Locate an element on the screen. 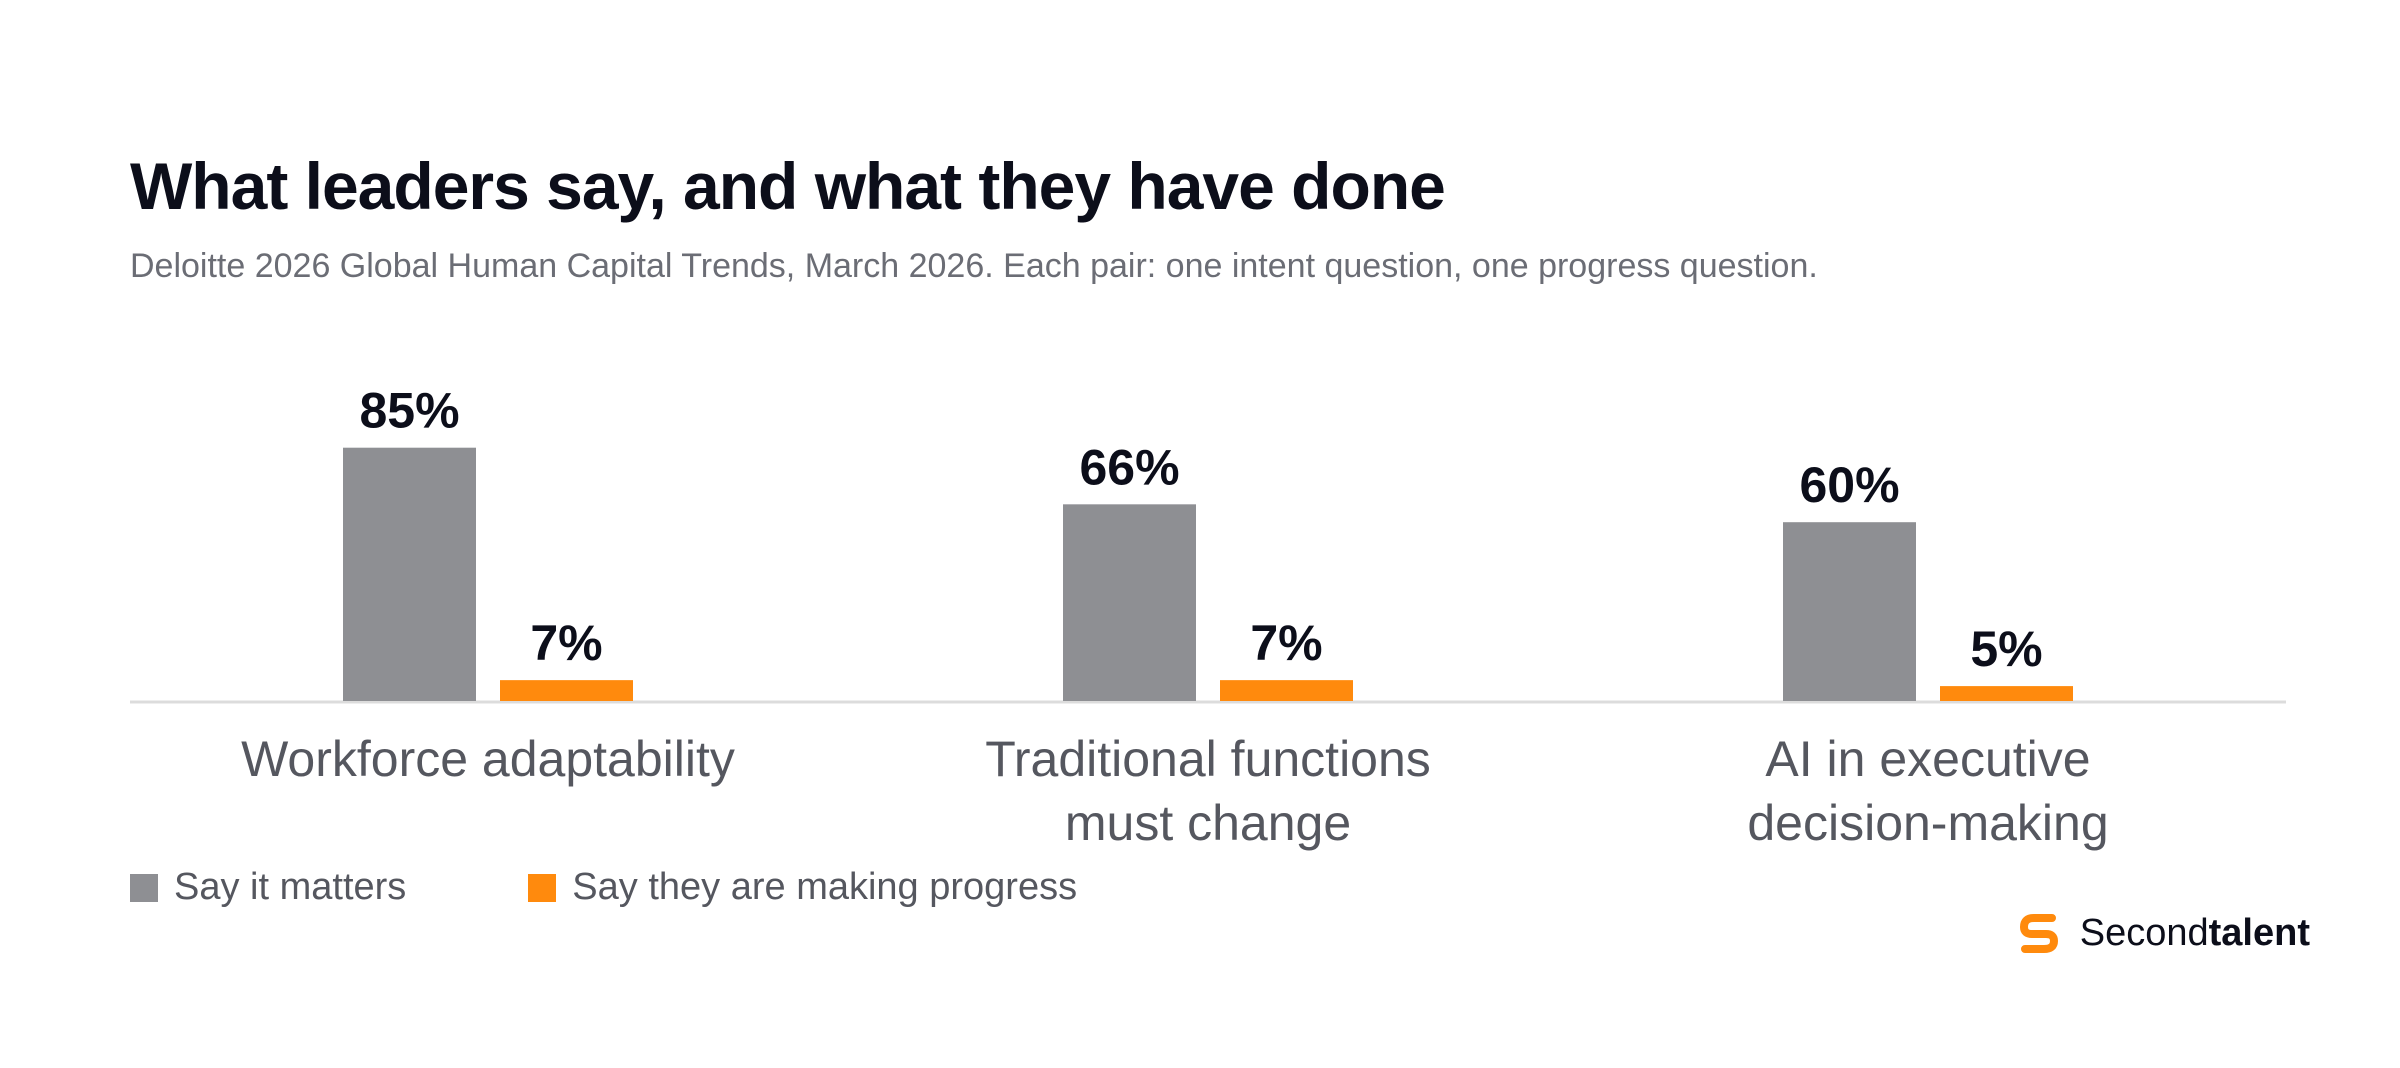 The width and height of the screenshot is (2400, 1068). bar-say-it-matters-workforce-adaptability is located at coordinates (409, 574).